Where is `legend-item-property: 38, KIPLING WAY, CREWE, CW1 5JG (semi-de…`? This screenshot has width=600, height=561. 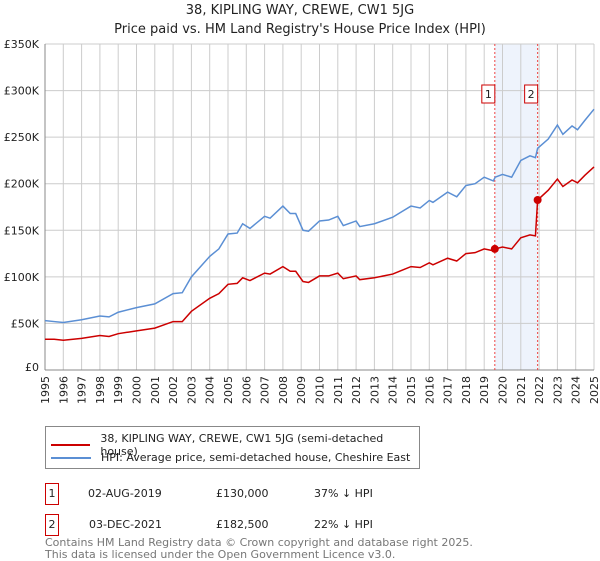
legend-item-property: 38, KIPLING WAY, CREWE, CW1 5JG (semi-de… is located at coordinates (235, 445).